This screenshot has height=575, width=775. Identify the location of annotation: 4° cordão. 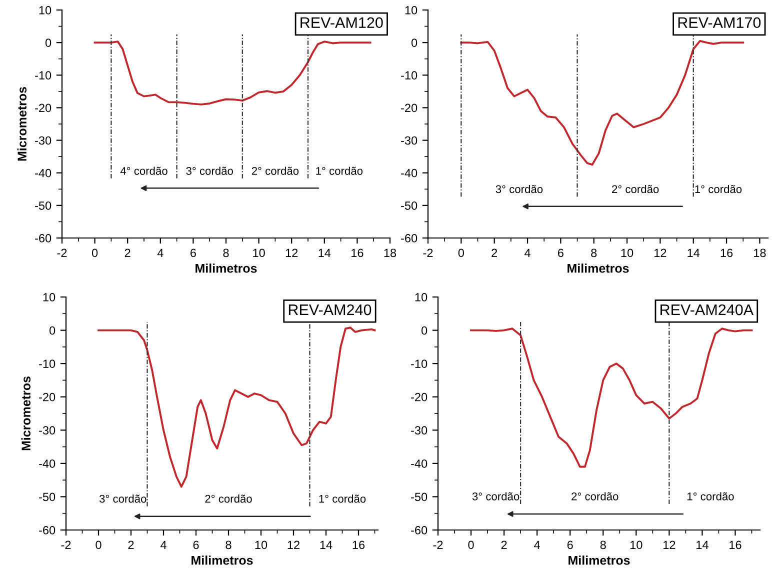
(144, 170).